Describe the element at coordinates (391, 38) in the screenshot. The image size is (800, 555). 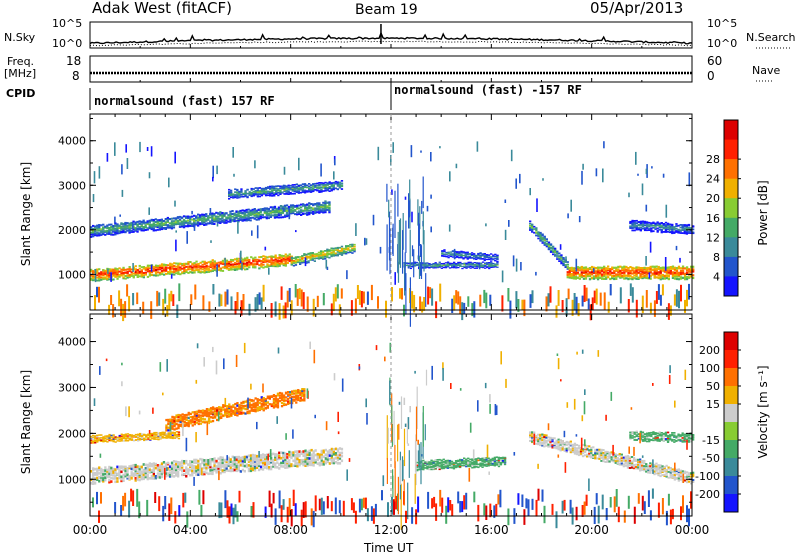
I see `nsky-series-line` at that location.